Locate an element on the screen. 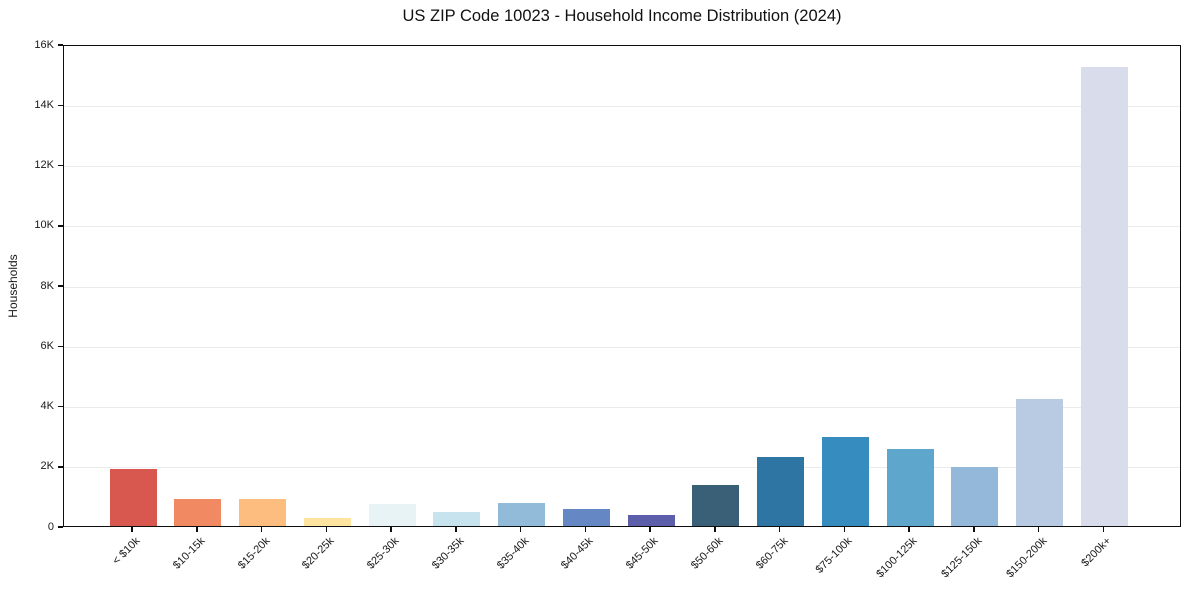  bar-$15-20k is located at coordinates (262, 512).